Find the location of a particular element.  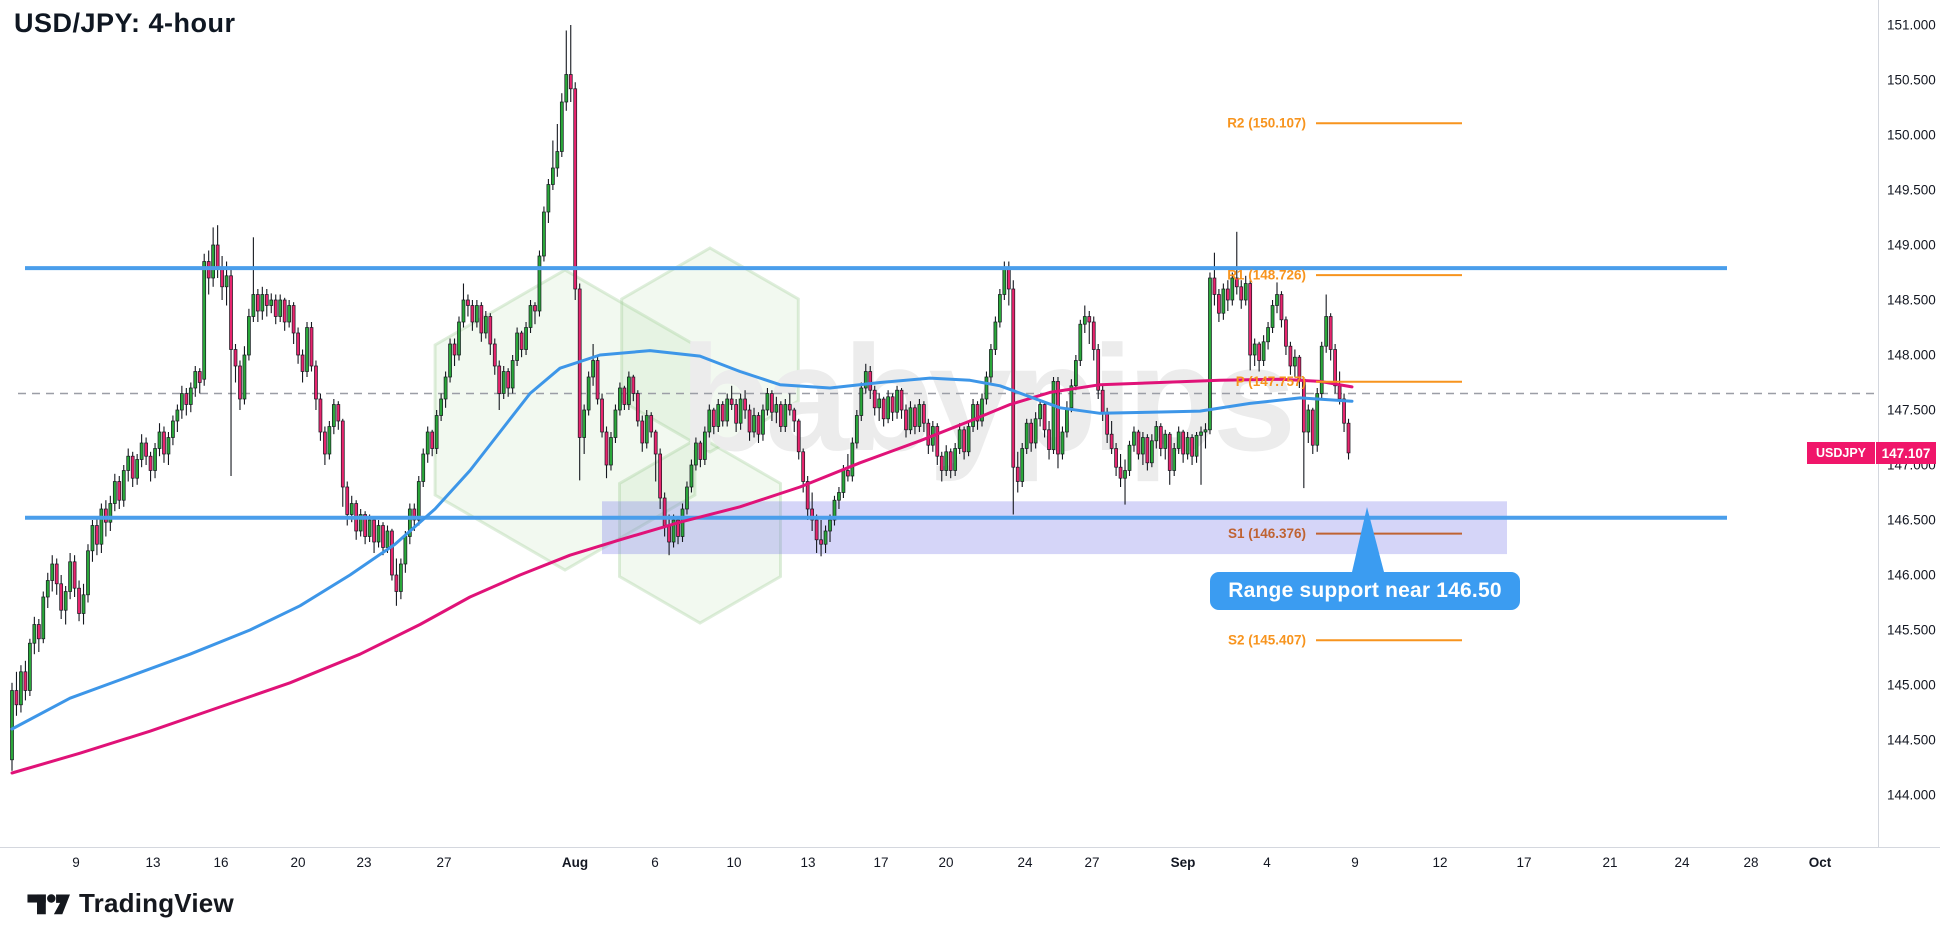

y-axis-label: 144.000 is located at coordinates (1911, 795).